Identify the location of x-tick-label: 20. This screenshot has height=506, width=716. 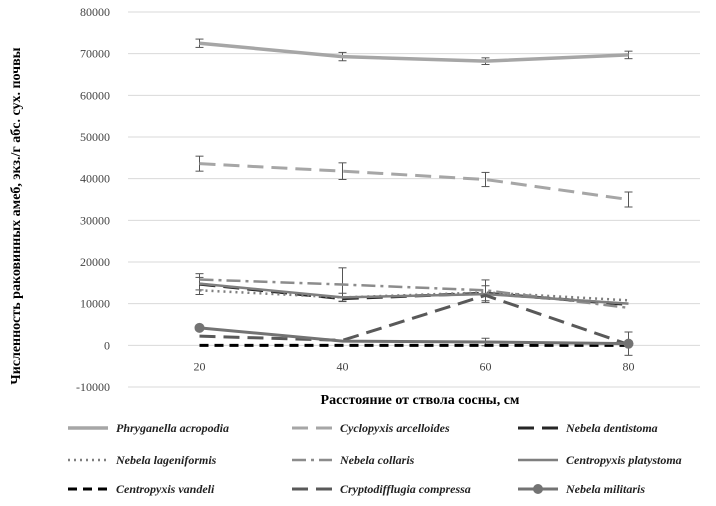
(200, 366).